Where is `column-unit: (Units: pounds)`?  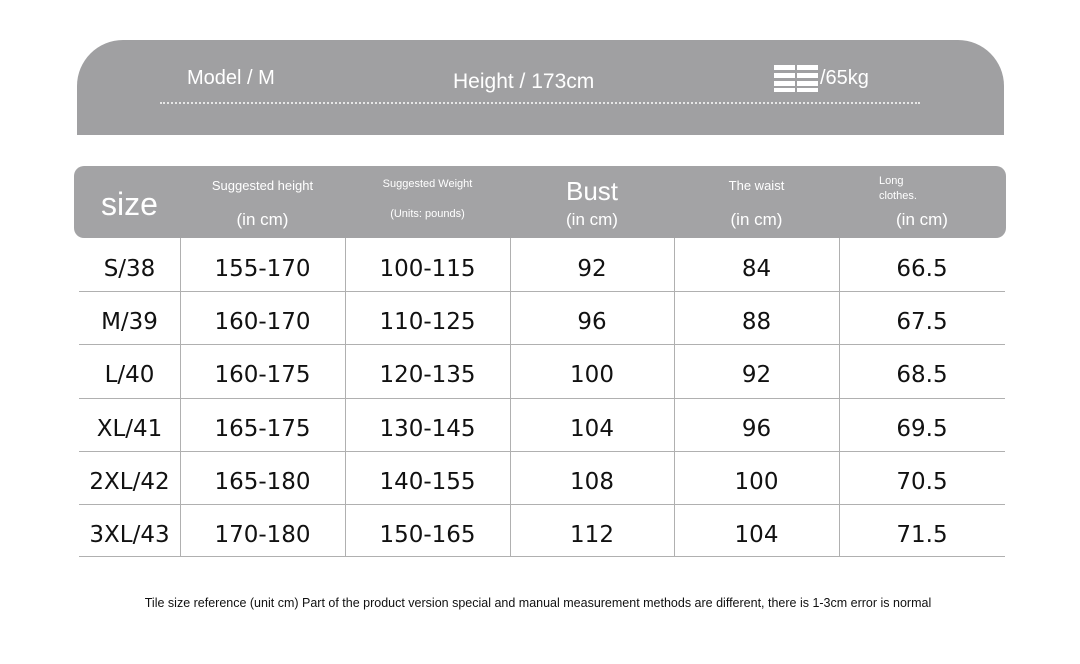 column-unit: (Units: pounds) is located at coordinates (427, 214).